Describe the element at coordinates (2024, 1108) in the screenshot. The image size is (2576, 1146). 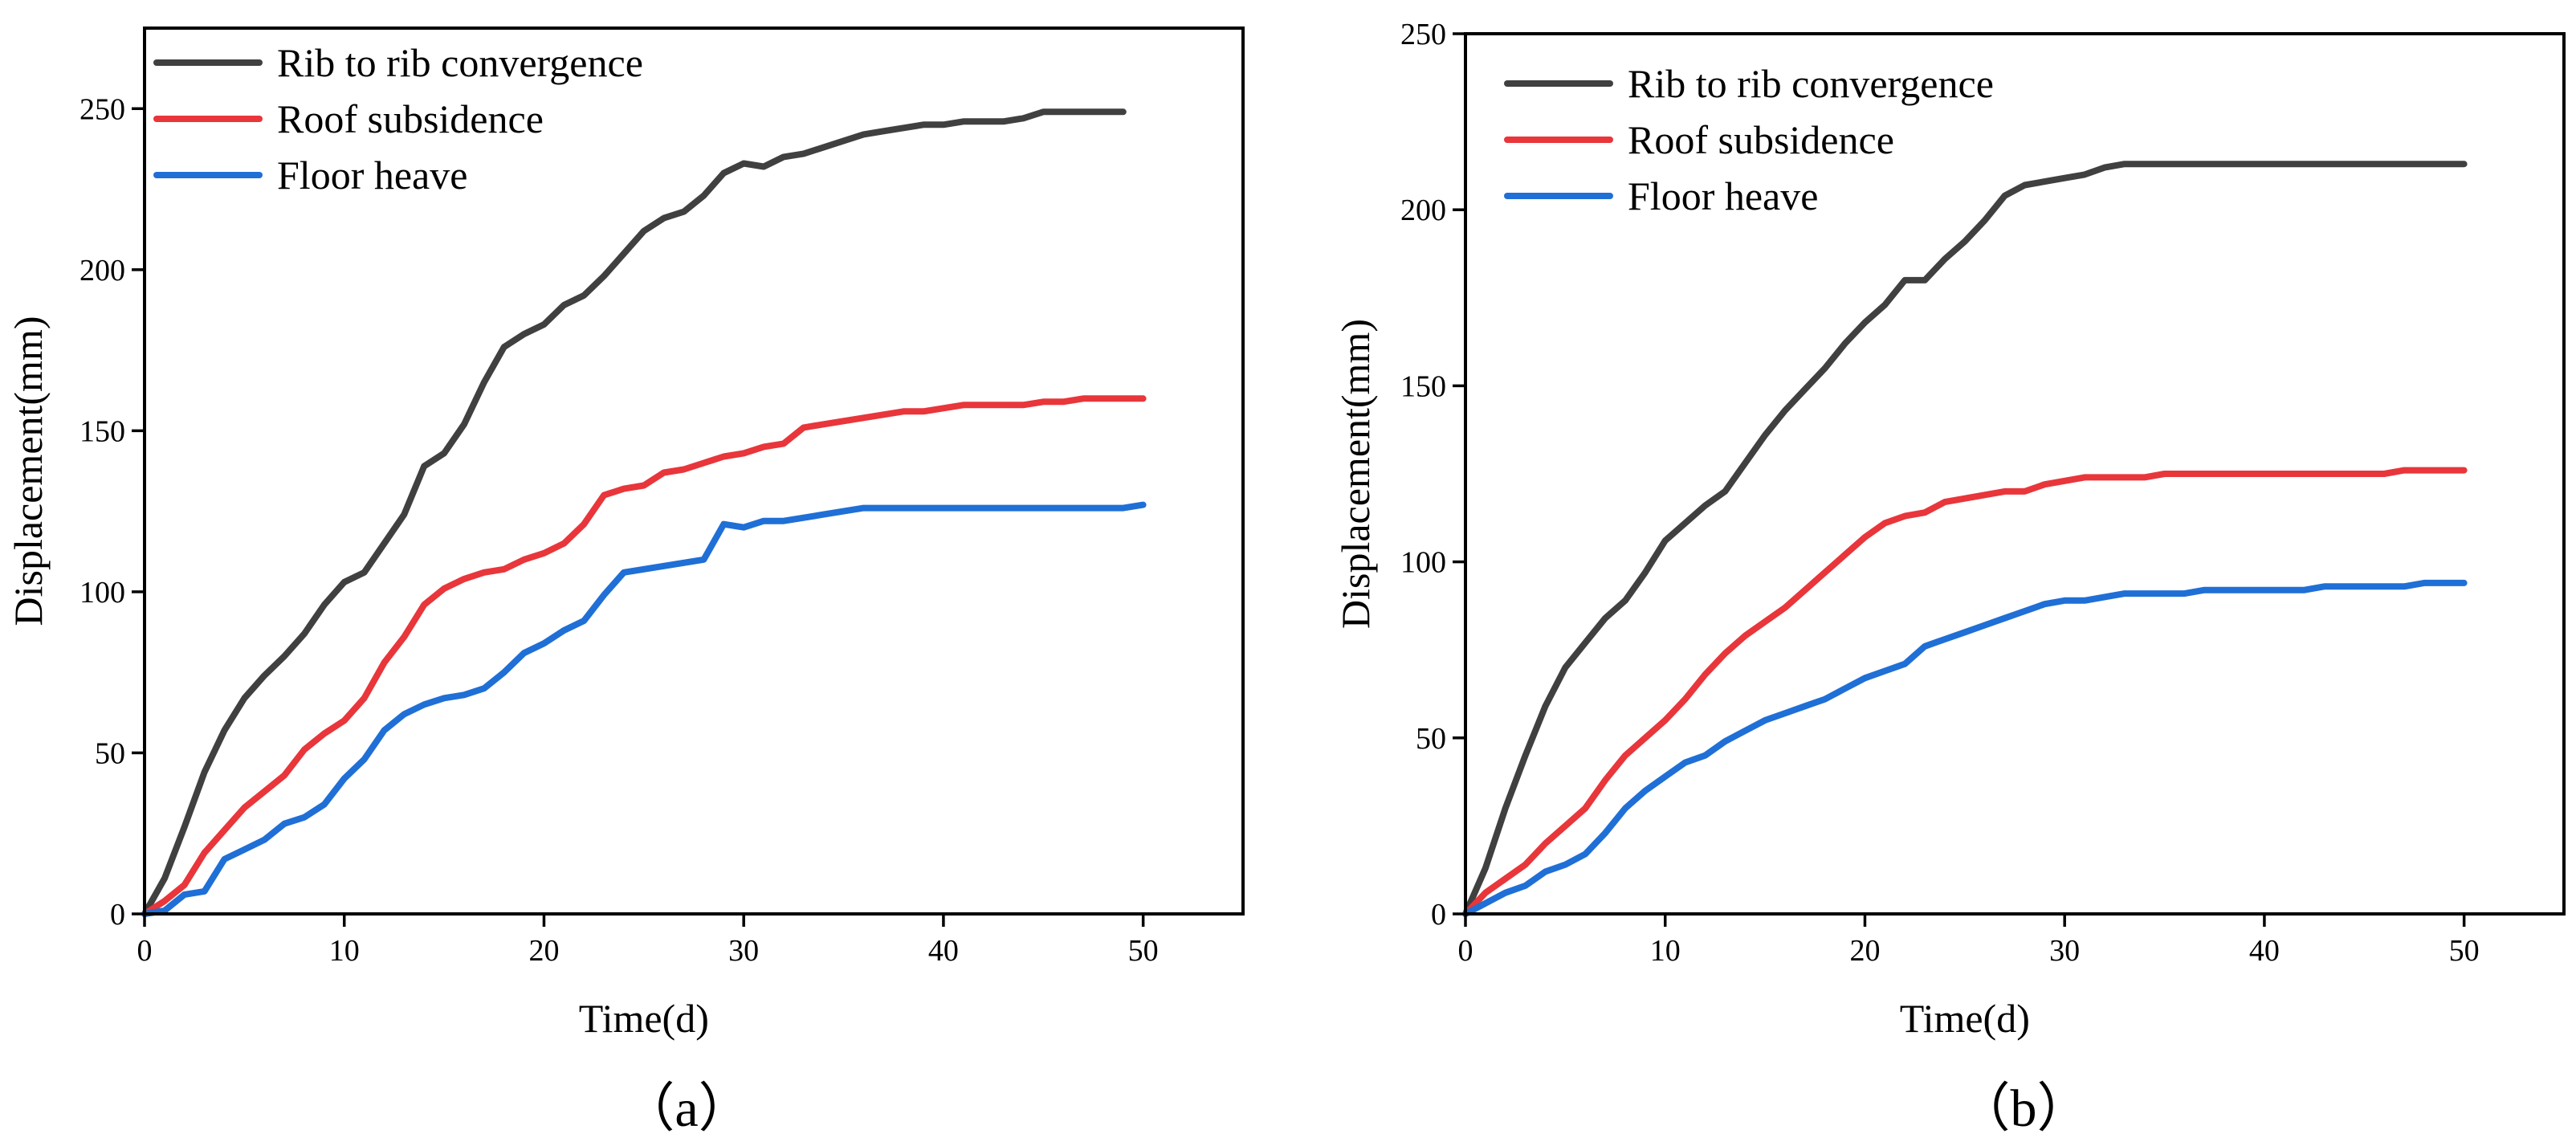
I see `panel-caption-b: （b）` at that location.